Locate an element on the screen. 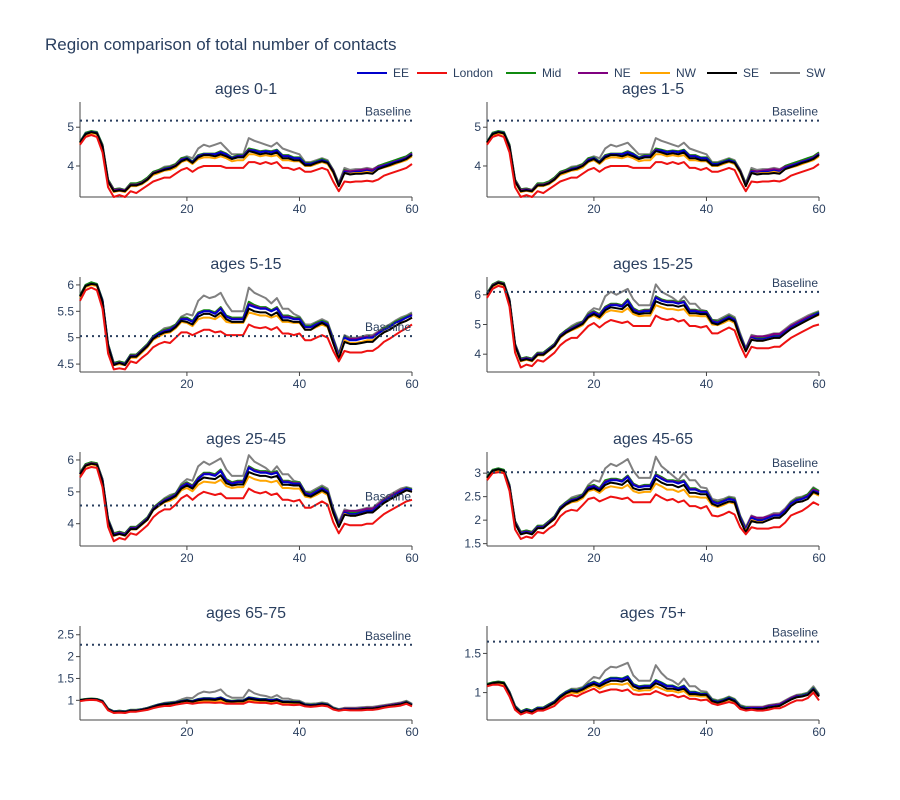  legend-item-se: SE is located at coordinates (733, 73).